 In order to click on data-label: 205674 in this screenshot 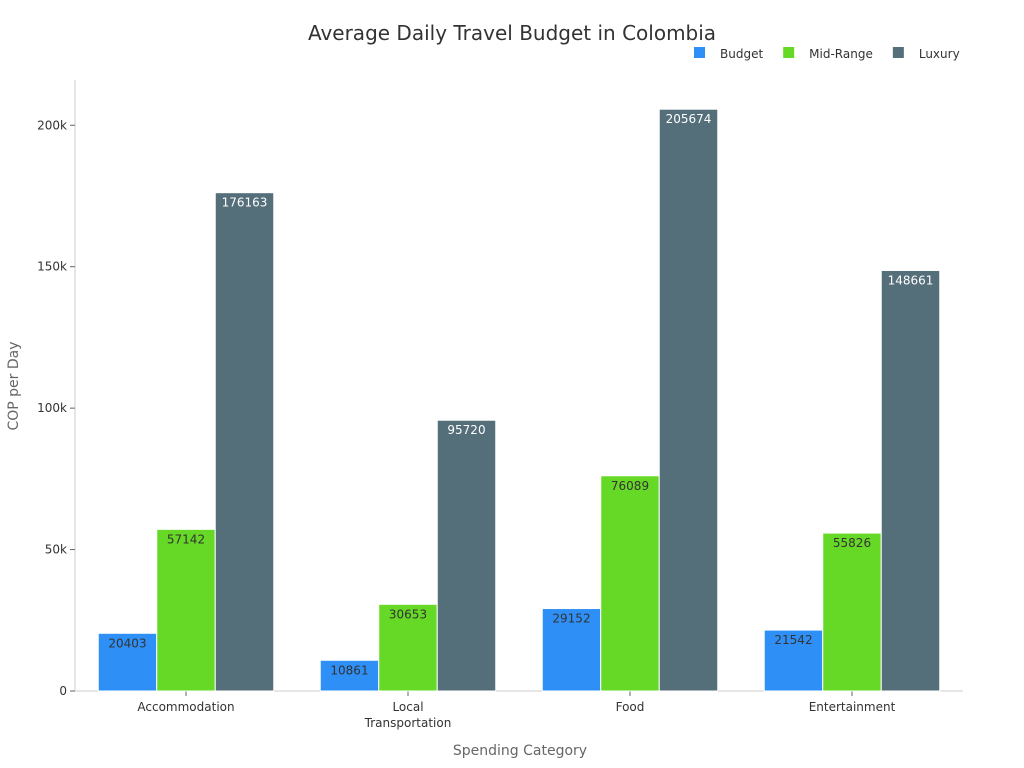, I will do `click(689, 119)`.